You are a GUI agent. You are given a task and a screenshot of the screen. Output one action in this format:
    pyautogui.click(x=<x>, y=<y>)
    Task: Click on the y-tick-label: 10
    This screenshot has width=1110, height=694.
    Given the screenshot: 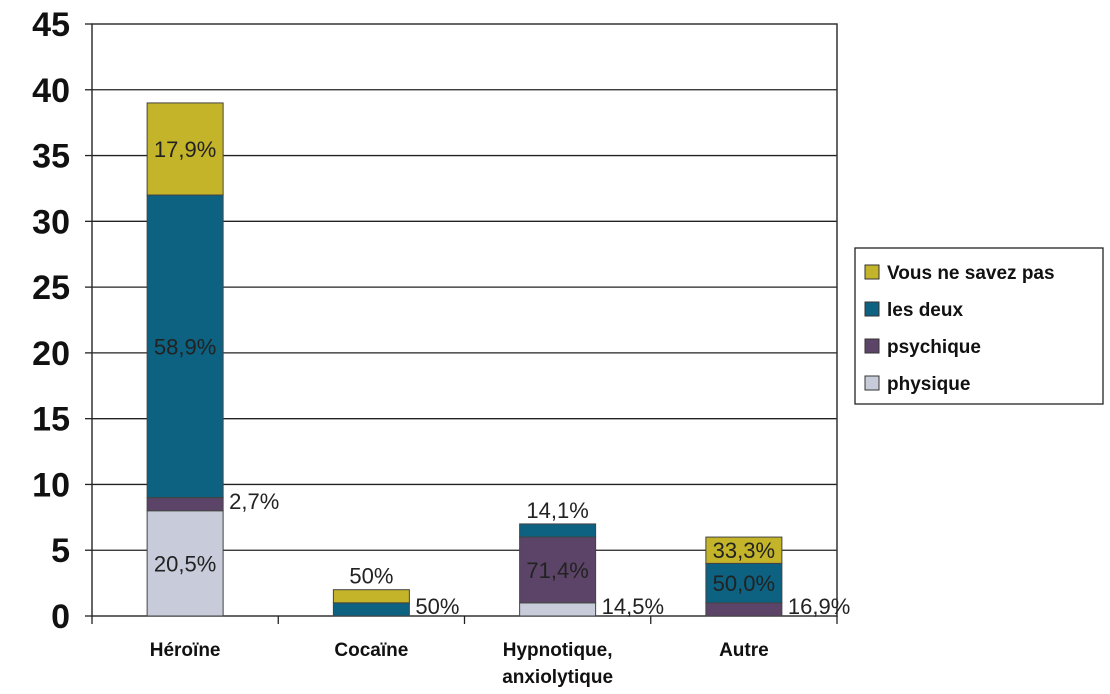 What is the action you would take?
    pyautogui.click(x=51, y=485)
    